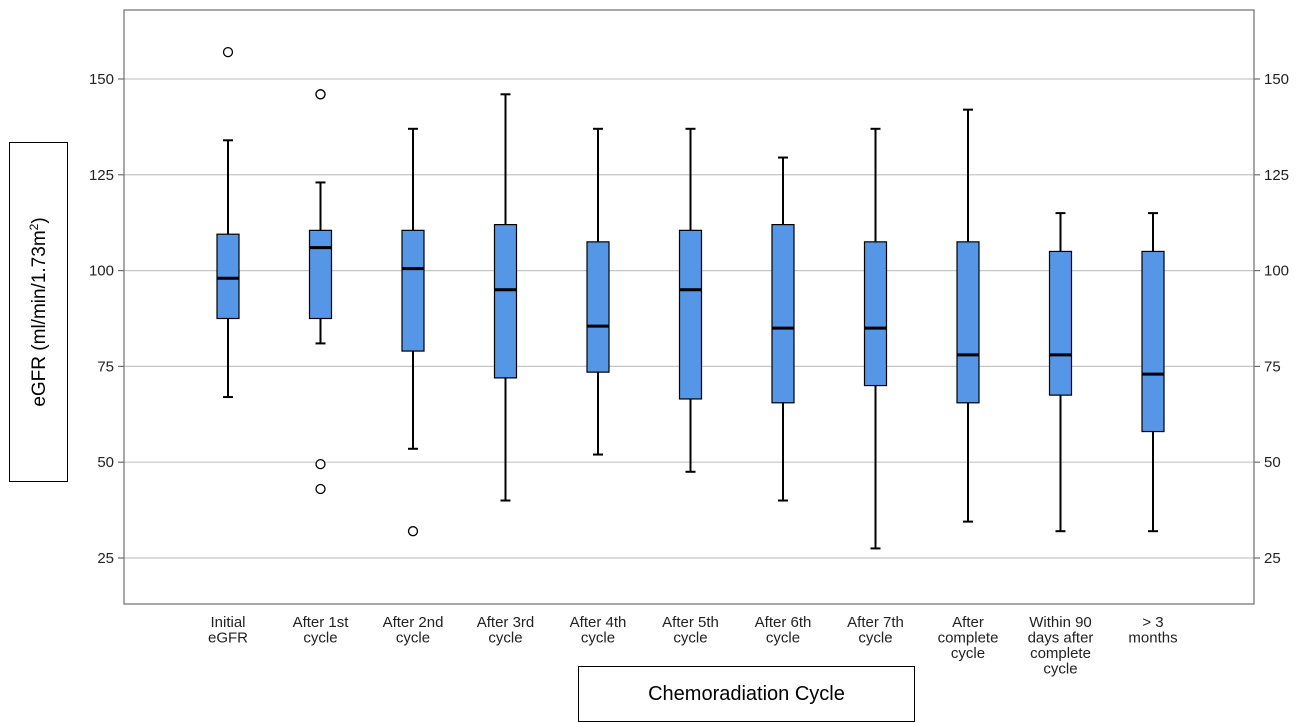 The image size is (1297, 723). I want to click on y-axis-label-superscript: 2, so click(33, 227).